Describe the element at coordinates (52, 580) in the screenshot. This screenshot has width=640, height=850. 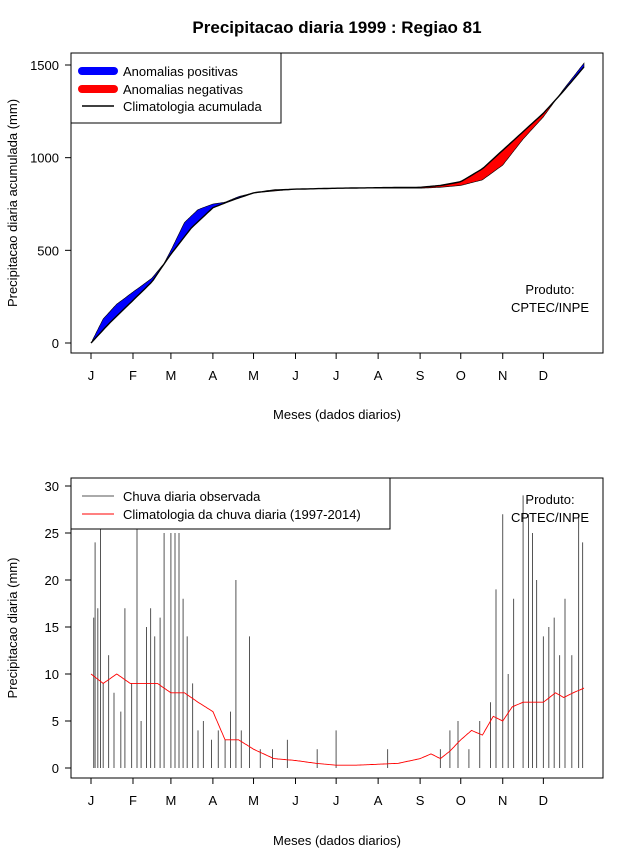
I see `daily-y-tick-label: 20` at that location.